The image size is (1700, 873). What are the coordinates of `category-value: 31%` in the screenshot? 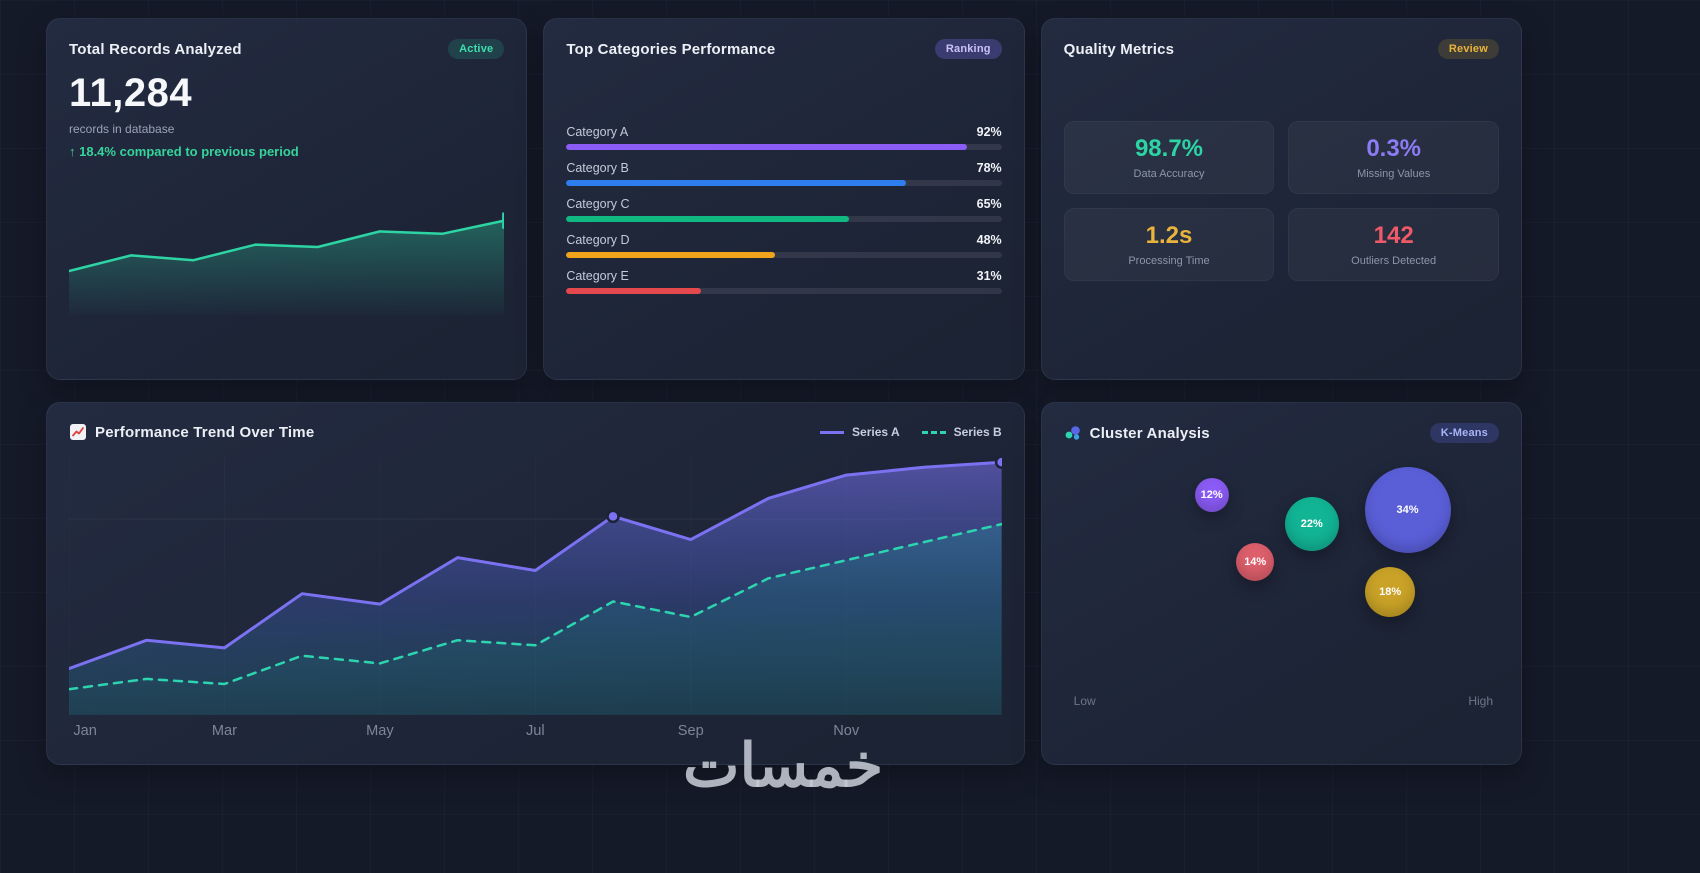 It's located at (989, 276).